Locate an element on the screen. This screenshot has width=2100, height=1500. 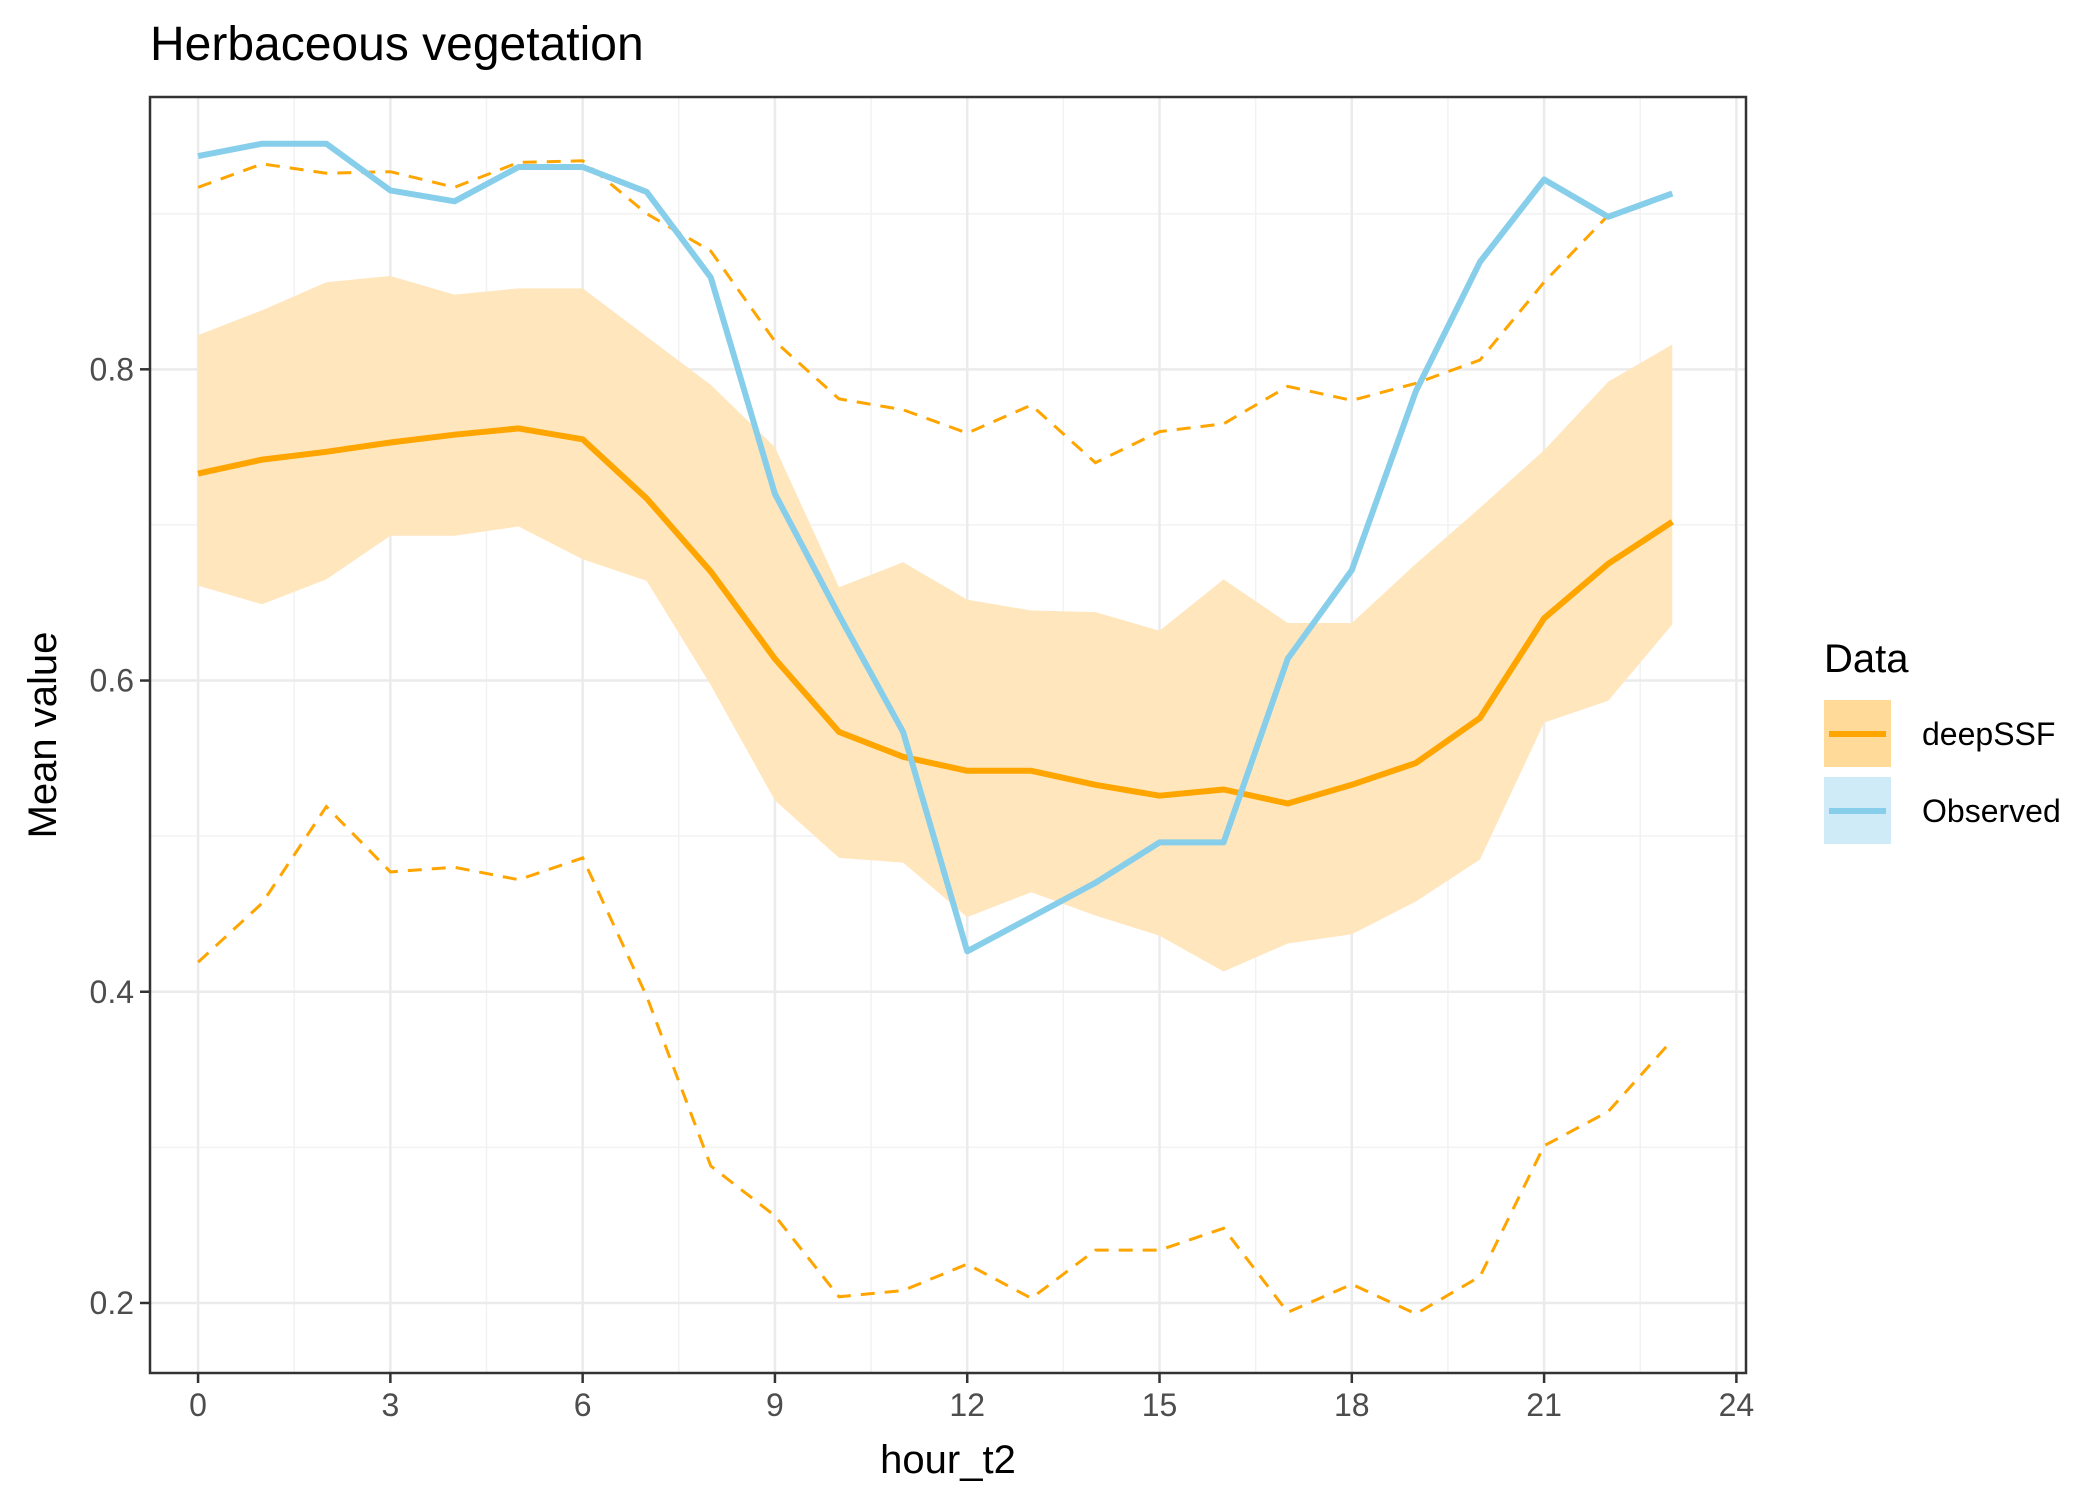
deepssf-dashed-upper-line is located at coordinates (935, 312).